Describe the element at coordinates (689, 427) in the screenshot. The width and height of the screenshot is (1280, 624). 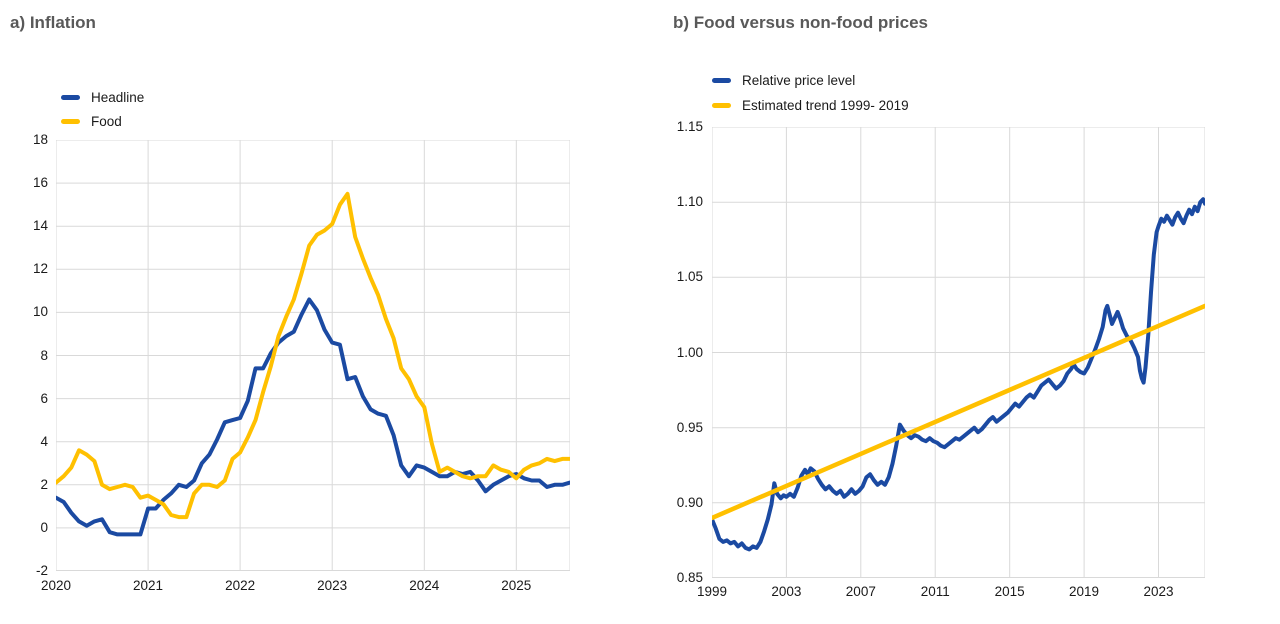
I see `y-tick-label: 0.95` at that location.